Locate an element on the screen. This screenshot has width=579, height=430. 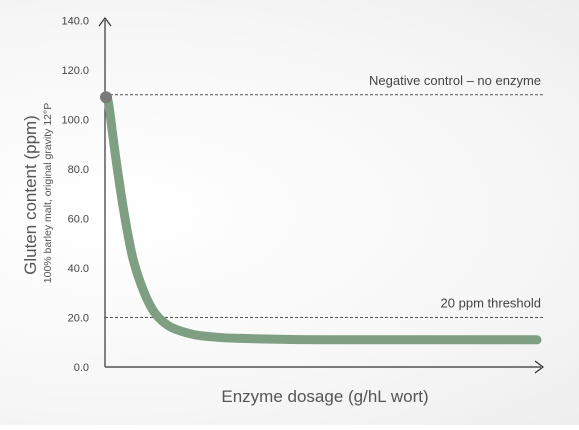
y-tick-label: 100.0 is located at coordinates (75, 121).